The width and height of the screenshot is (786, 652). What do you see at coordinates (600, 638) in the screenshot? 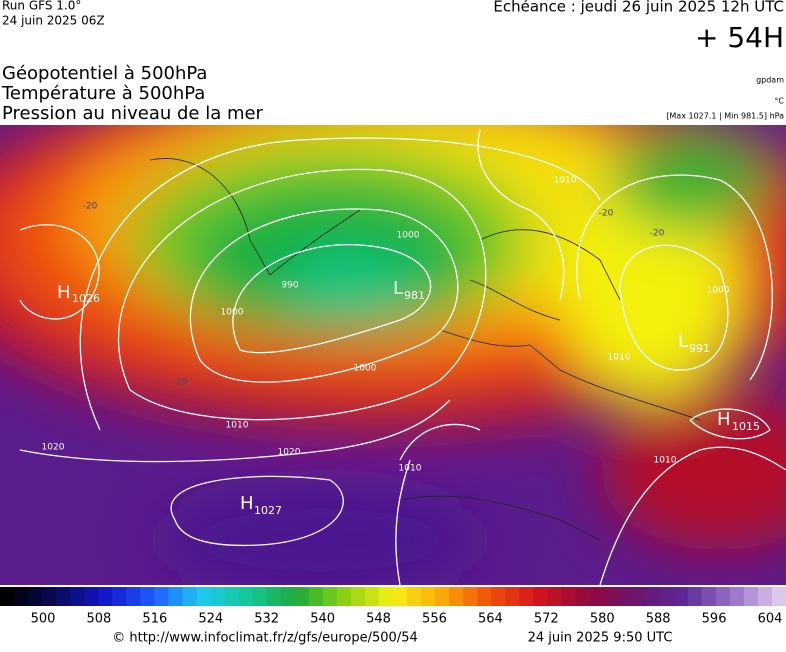
I see `footer-date: 24 juin 2025 9:50 UTC` at bounding box center [600, 638].